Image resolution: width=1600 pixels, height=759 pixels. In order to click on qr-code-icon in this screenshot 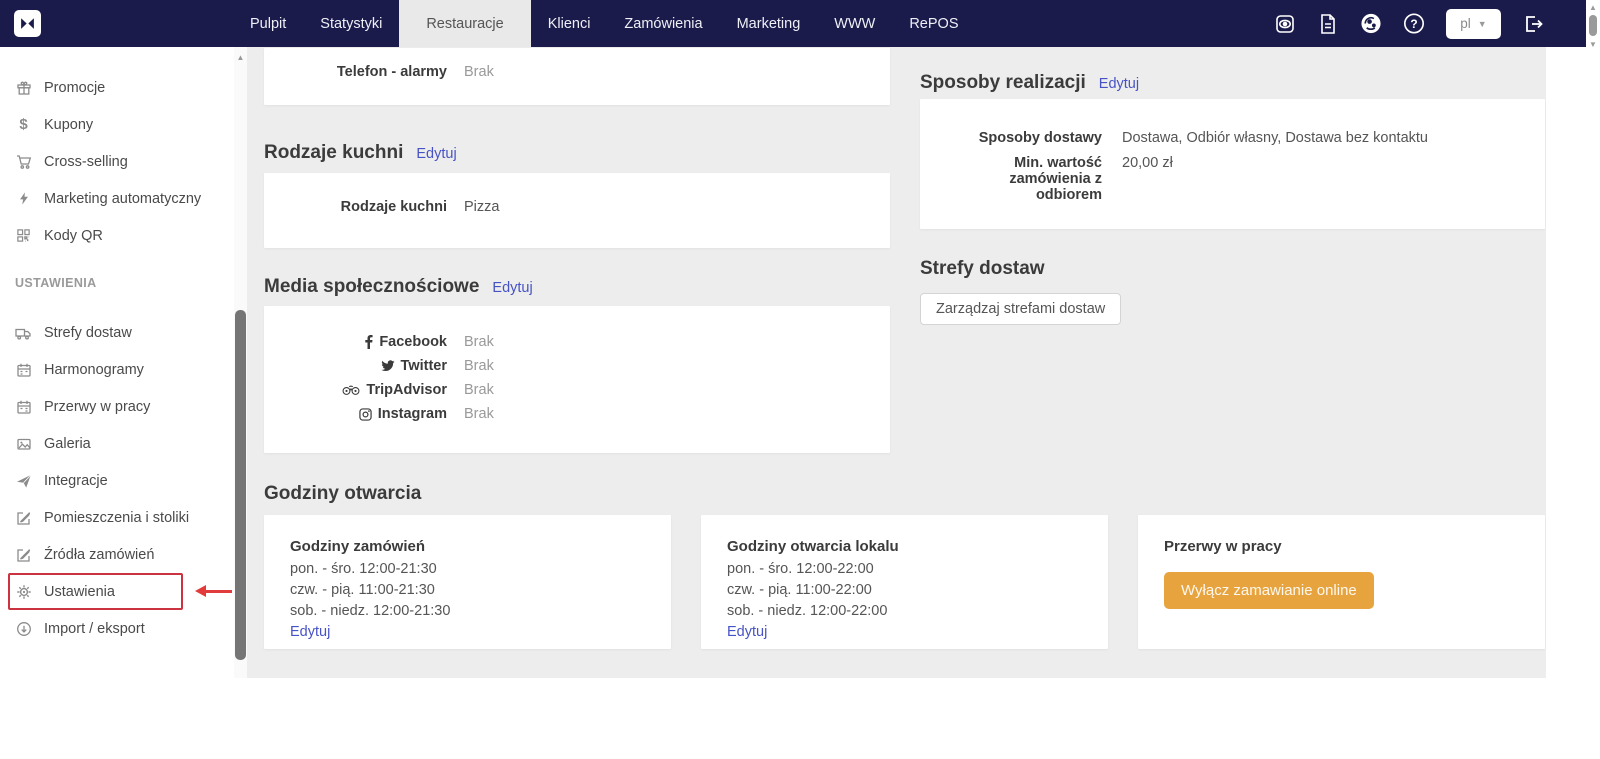, I will do `click(23, 235)`.